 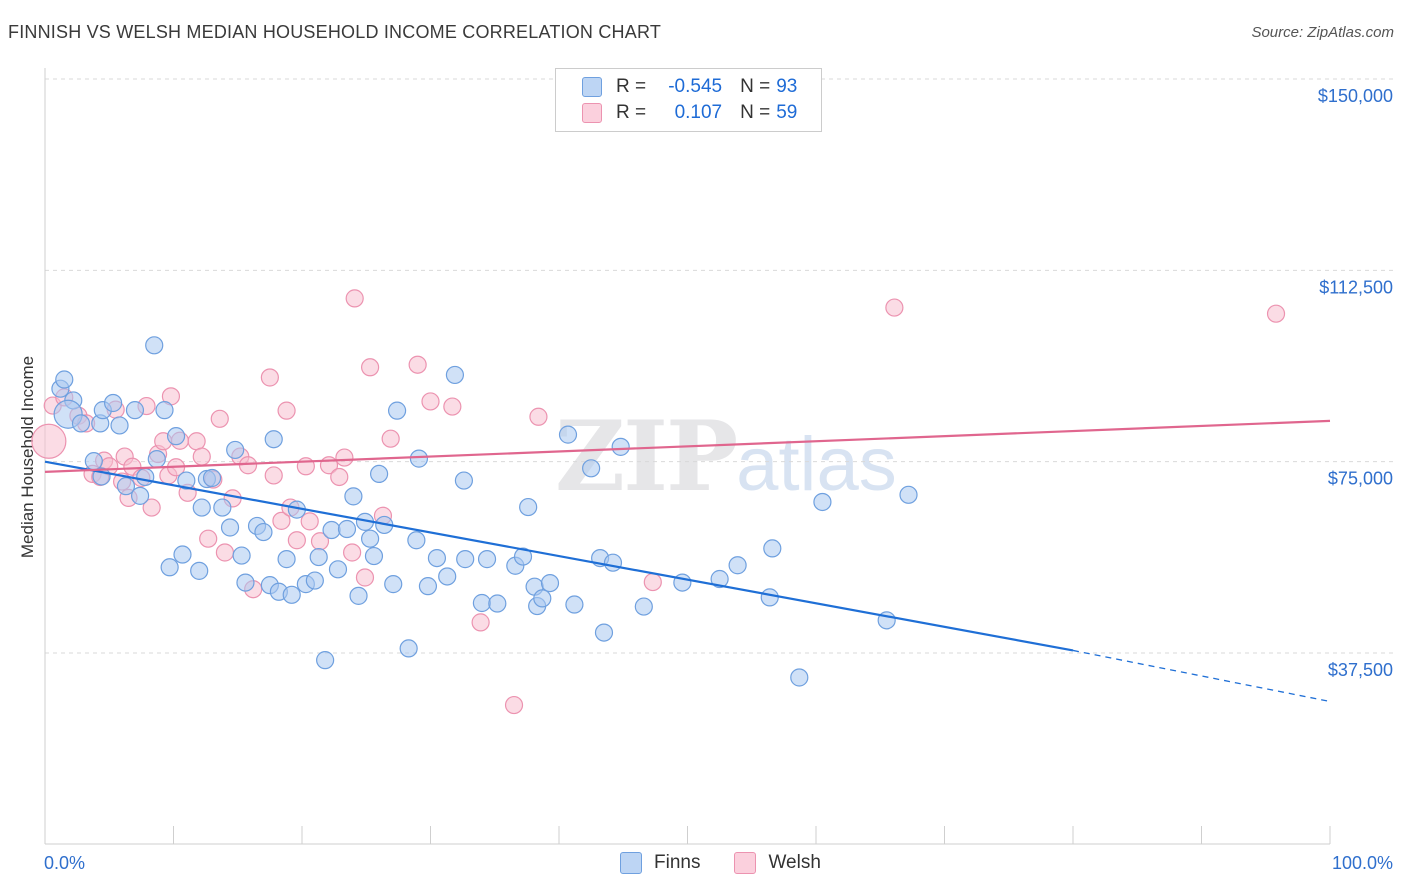 I want to click on welsh-legend-label: Welsh, so click(x=794, y=862).